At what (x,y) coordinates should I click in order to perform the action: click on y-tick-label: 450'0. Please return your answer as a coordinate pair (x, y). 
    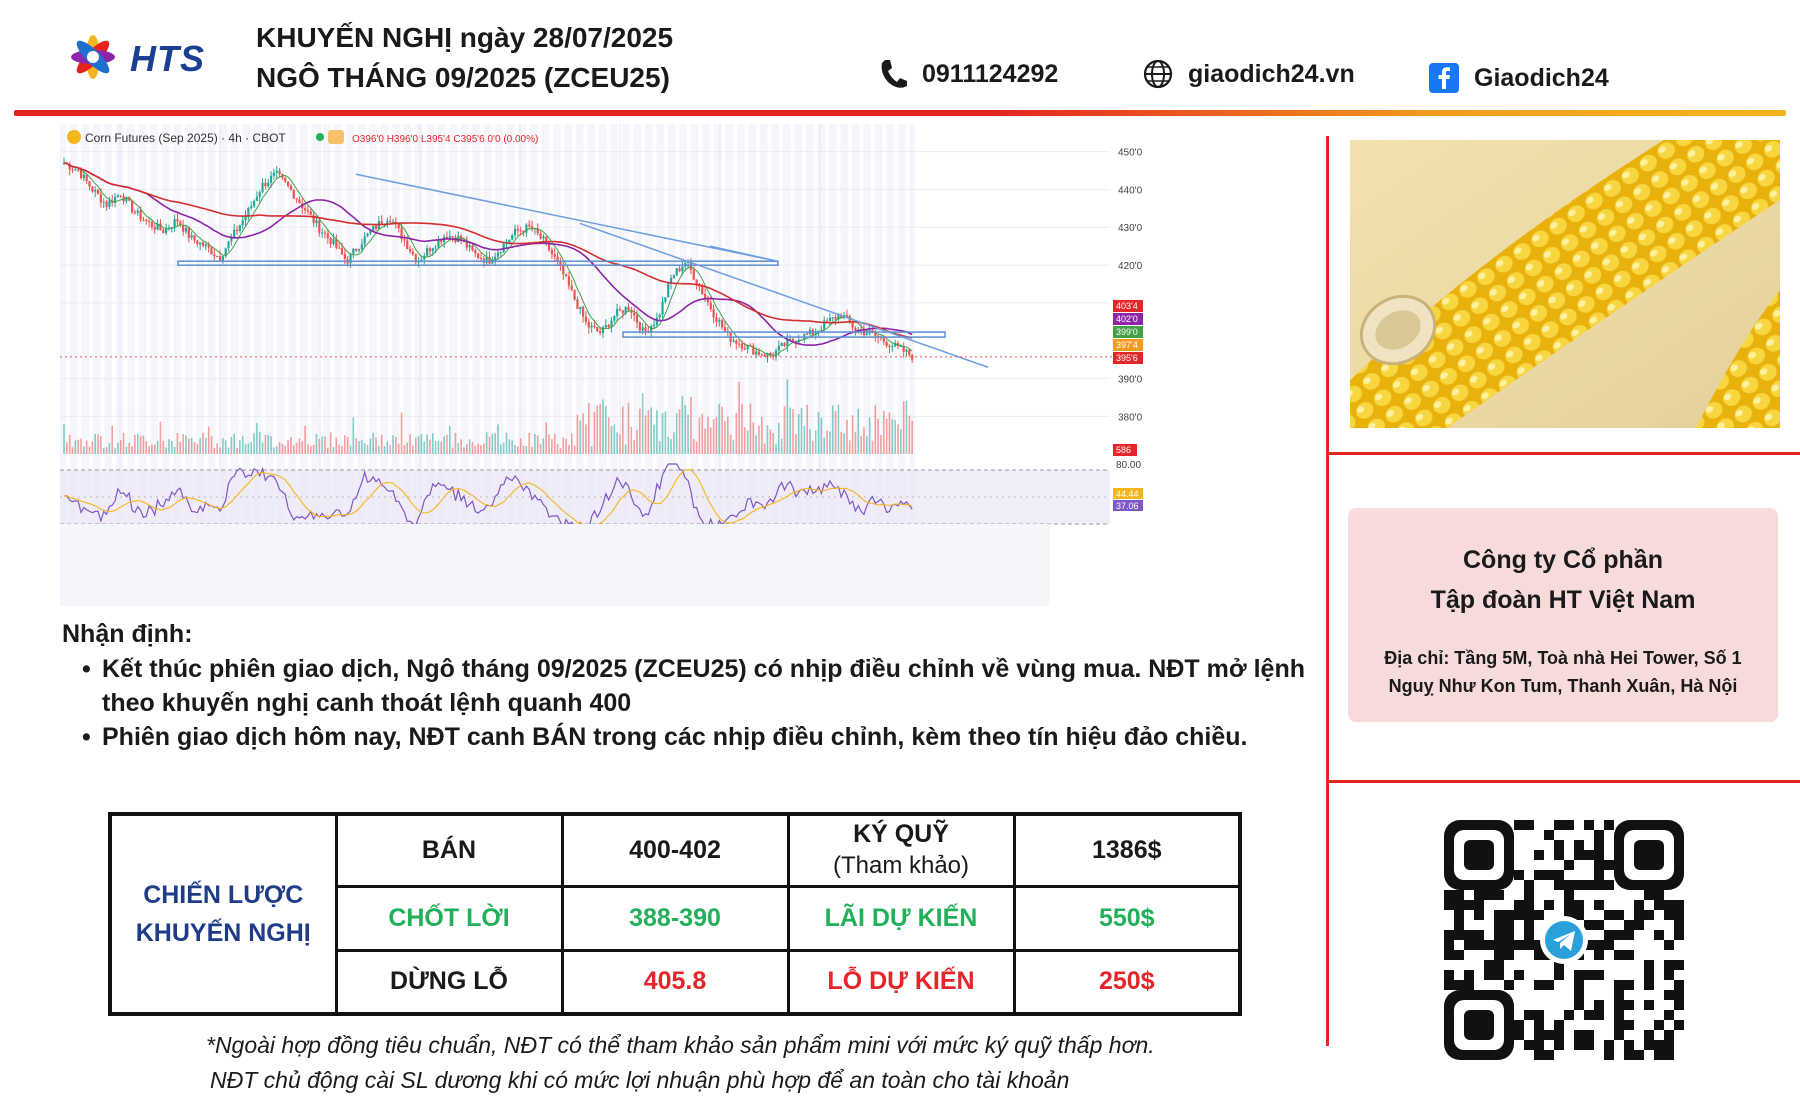
    Looking at the image, I should click on (1130, 153).